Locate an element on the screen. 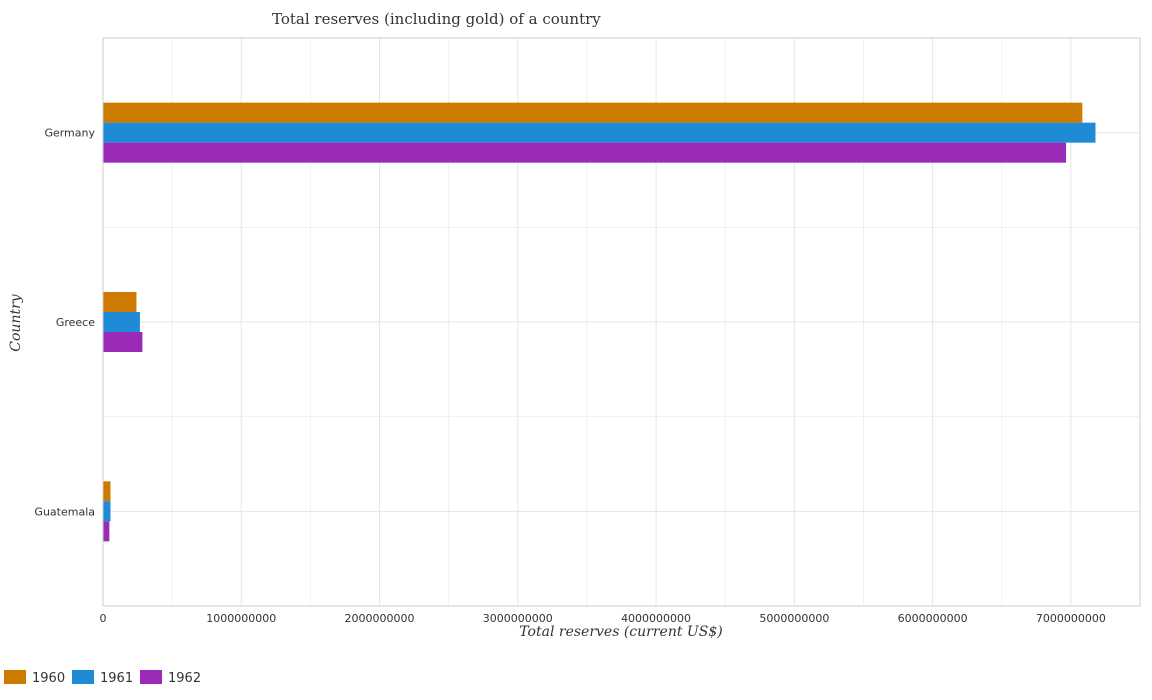 The image size is (1152, 700). y-ticks: Germany Greece Guatemala is located at coordinates (64, 323).